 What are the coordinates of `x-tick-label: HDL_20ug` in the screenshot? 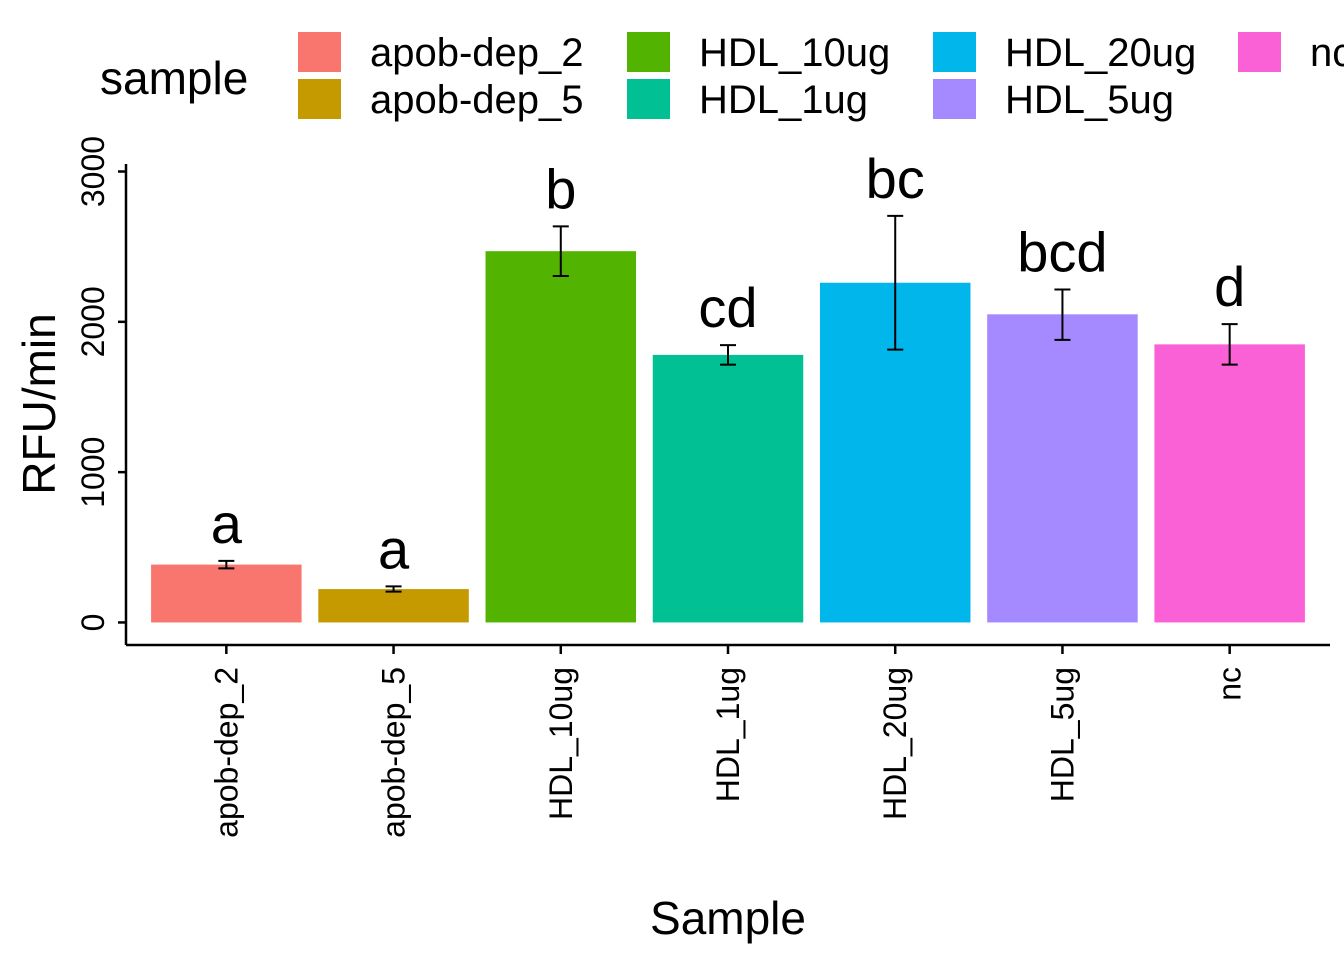 It's located at (895, 743).